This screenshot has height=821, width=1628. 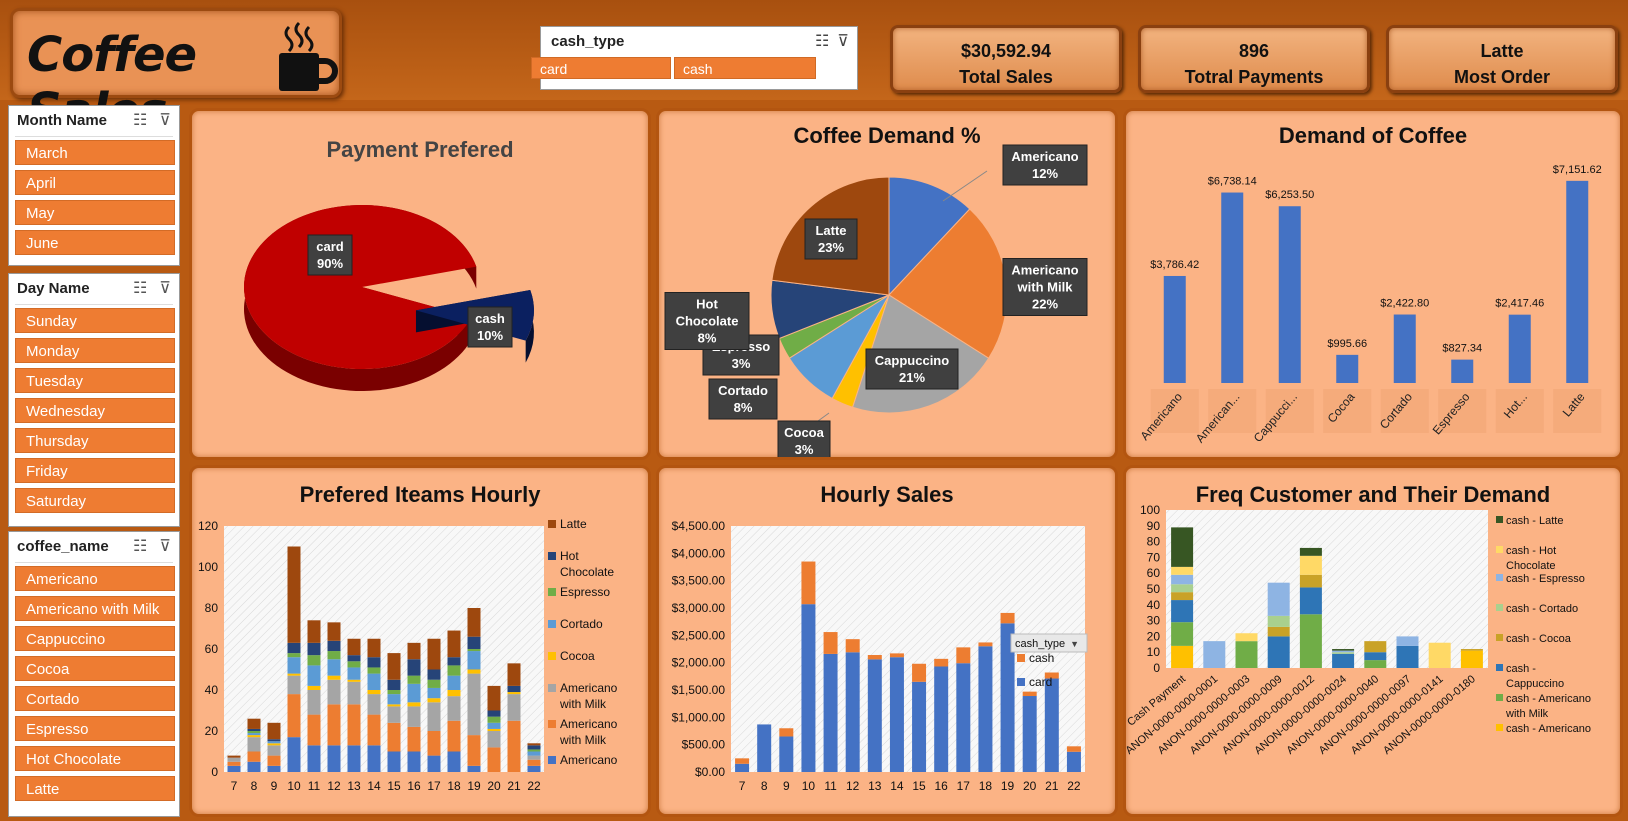 I want to click on bar-value-label: $827.34, so click(x=1462, y=349).